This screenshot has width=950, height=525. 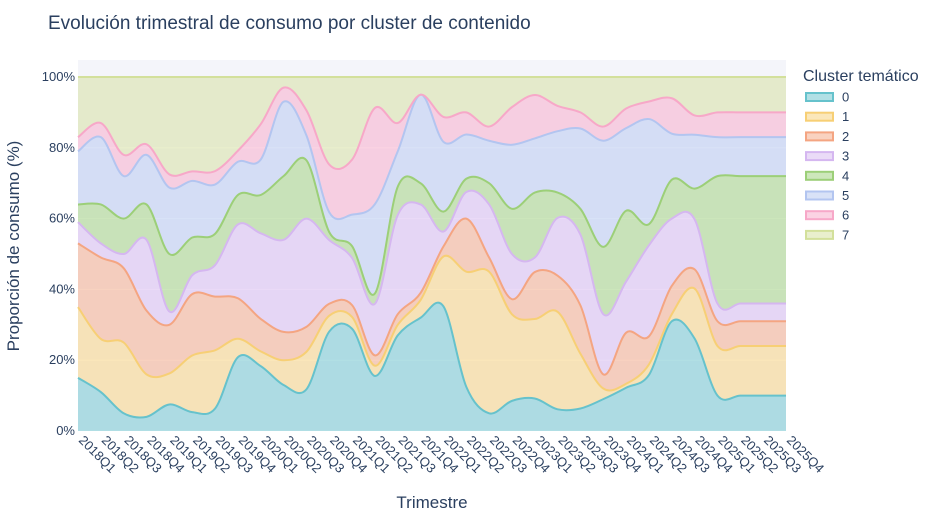 I want to click on legend-item-5: 5, so click(x=827, y=195).